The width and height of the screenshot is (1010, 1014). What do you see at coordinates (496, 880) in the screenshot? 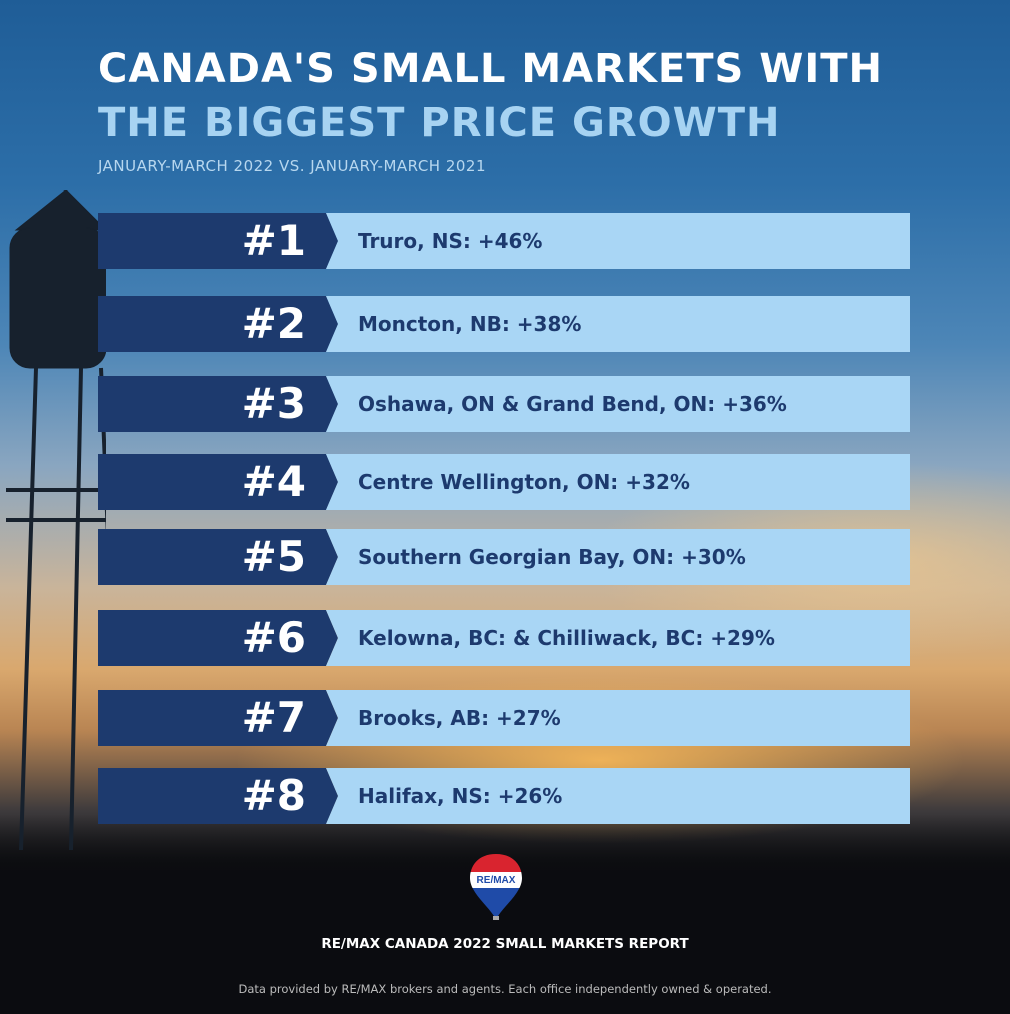
I see `svg-text: RE/MAX` at bounding box center [496, 880].